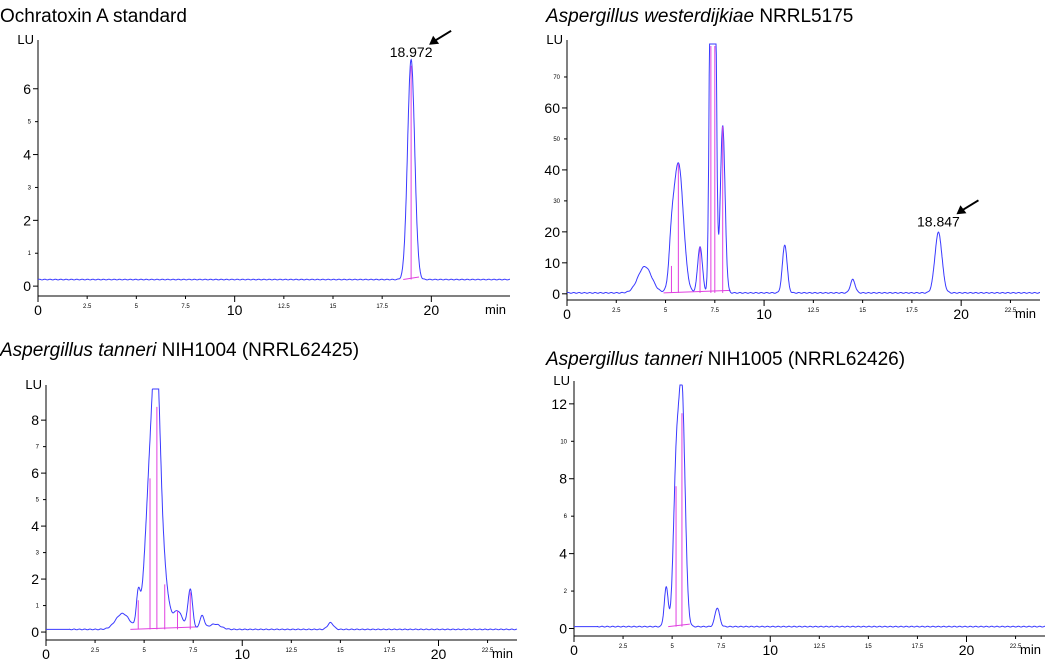 The image size is (1047, 666). What do you see at coordinates (819, 647) in the screenshot?
I see `x-minor-tick-label: 12.5` at bounding box center [819, 647].